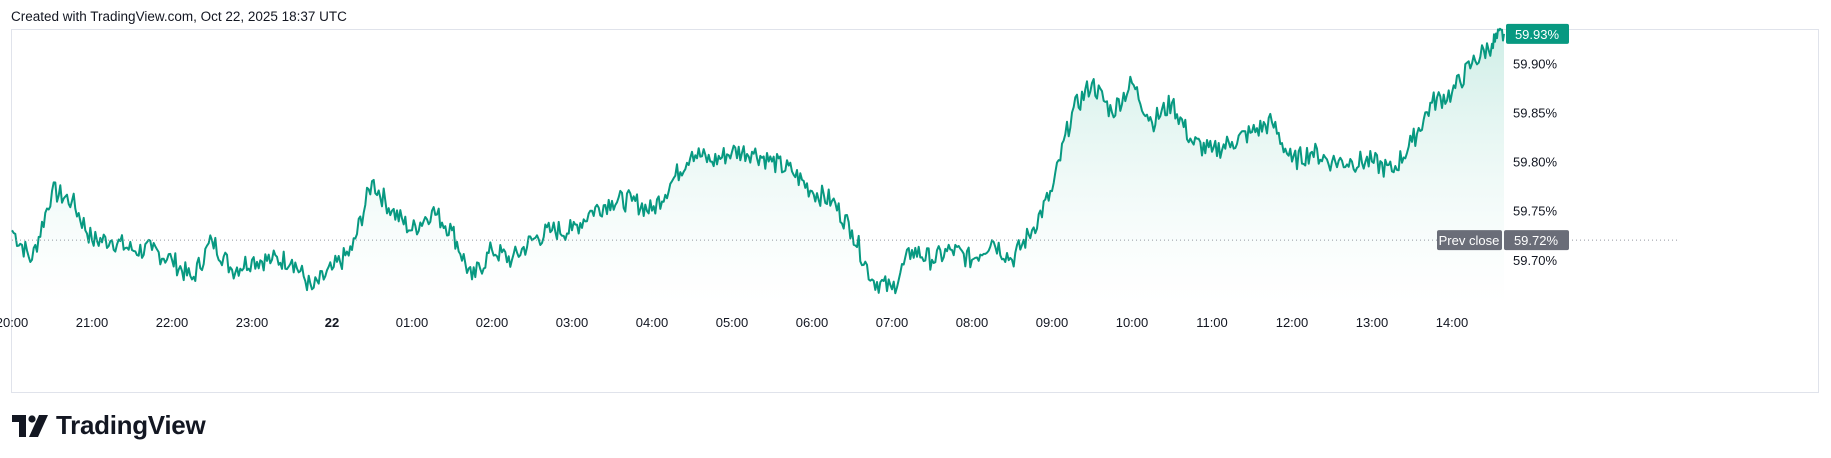 This screenshot has width=1831, height=458. I want to click on badges: 59.93% Prev close 59.72%, so click(1503, 137).